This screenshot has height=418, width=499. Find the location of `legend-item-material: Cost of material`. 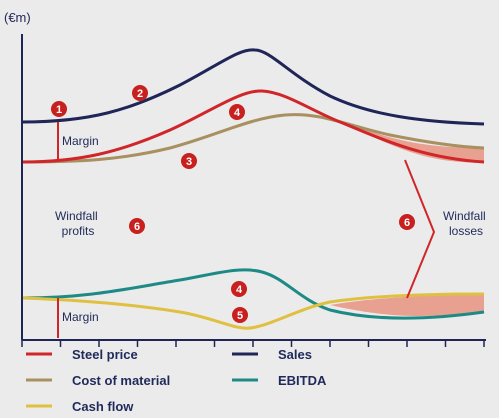

legend-item-material: Cost of material is located at coordinates (98, 380).